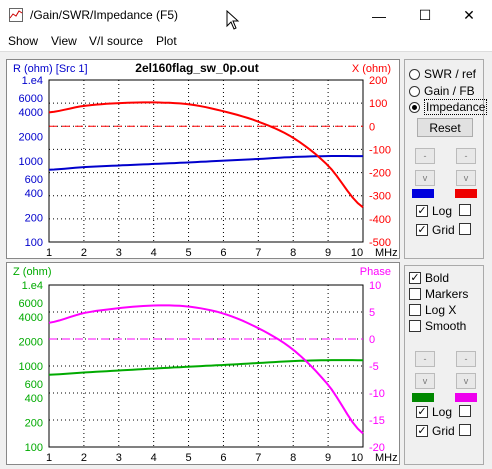  What do you see at coordinates (23, 41) in the screenshot?
I see `menu-show: Show` at bounding box center [23, 41].